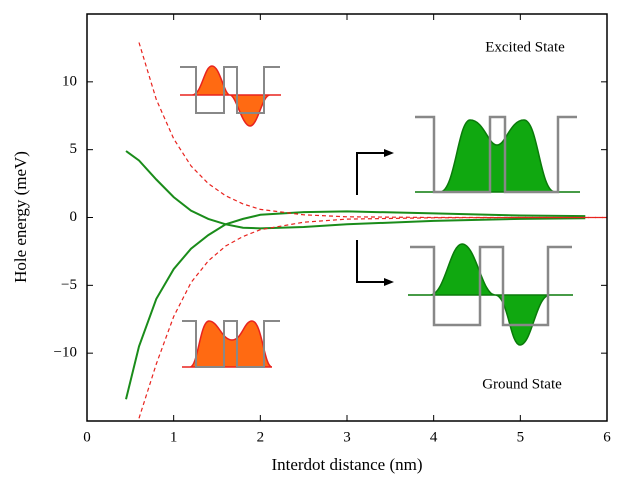  Describe the element at coordinates (74, 217) in the screenshot. I see `y-tick-label: 0` at that location.